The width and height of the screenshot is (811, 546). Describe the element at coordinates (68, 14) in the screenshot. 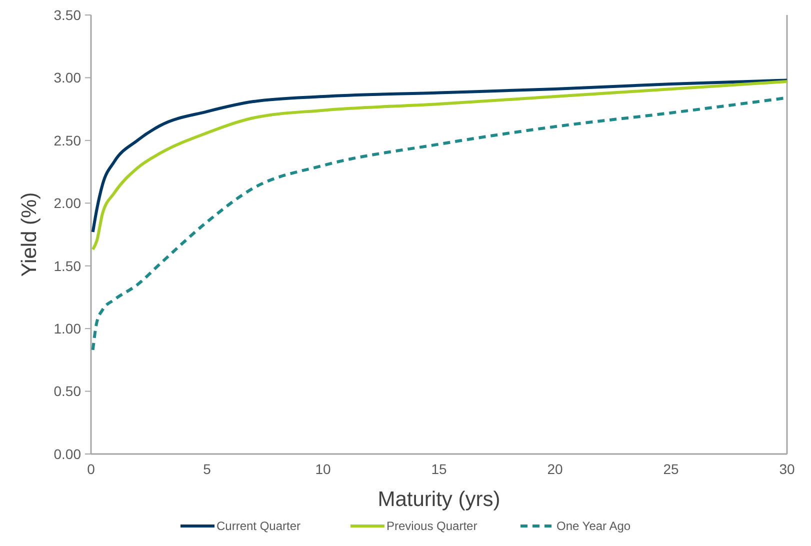

I see `y-tick-label: 3.50` at that location.